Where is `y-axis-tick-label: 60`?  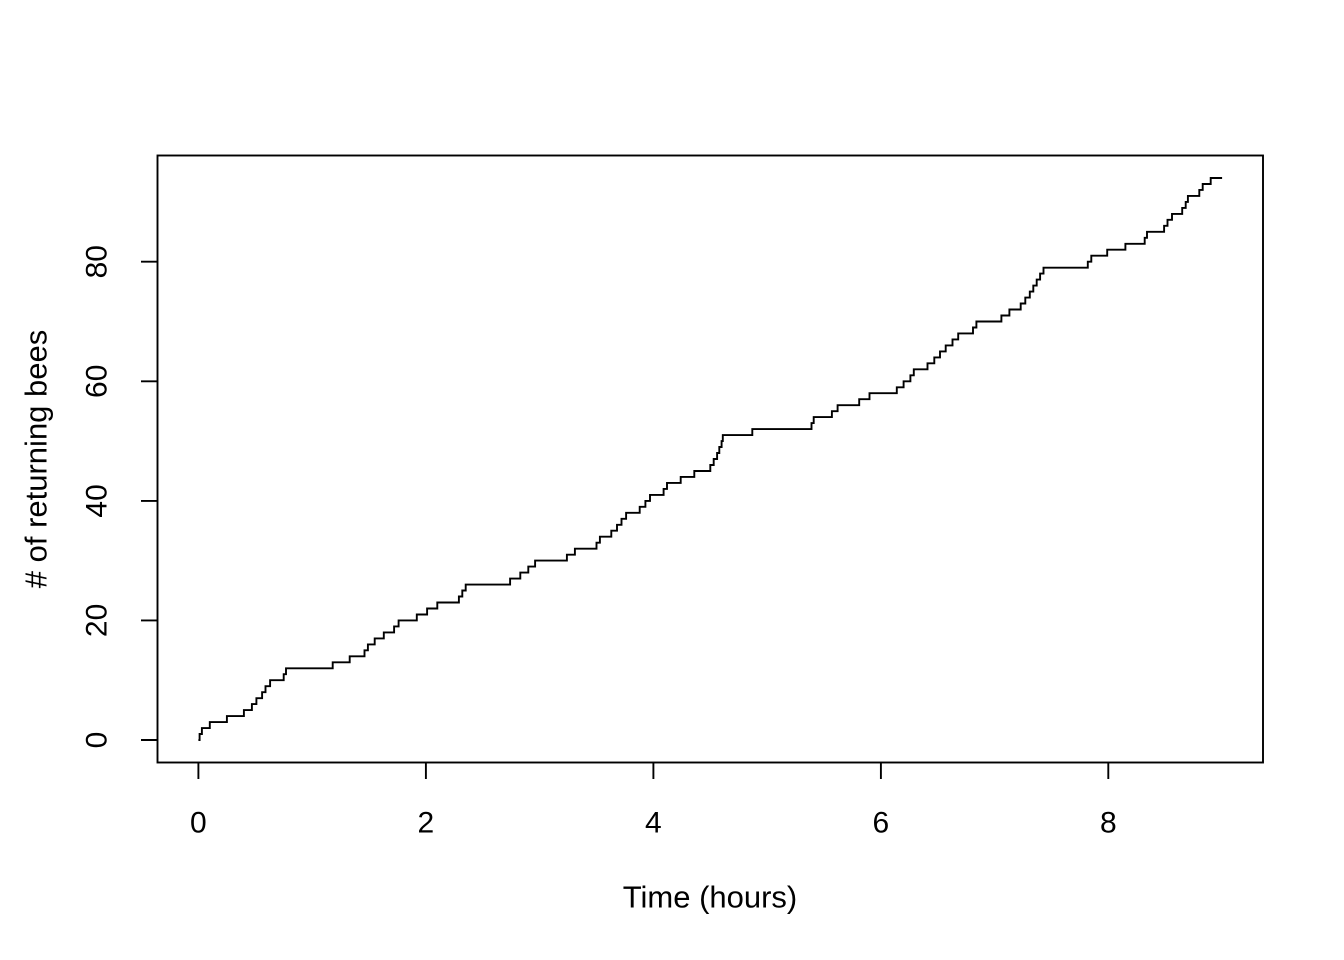
y-axis-tick-label: 60 is located at coordinates (97, 381).